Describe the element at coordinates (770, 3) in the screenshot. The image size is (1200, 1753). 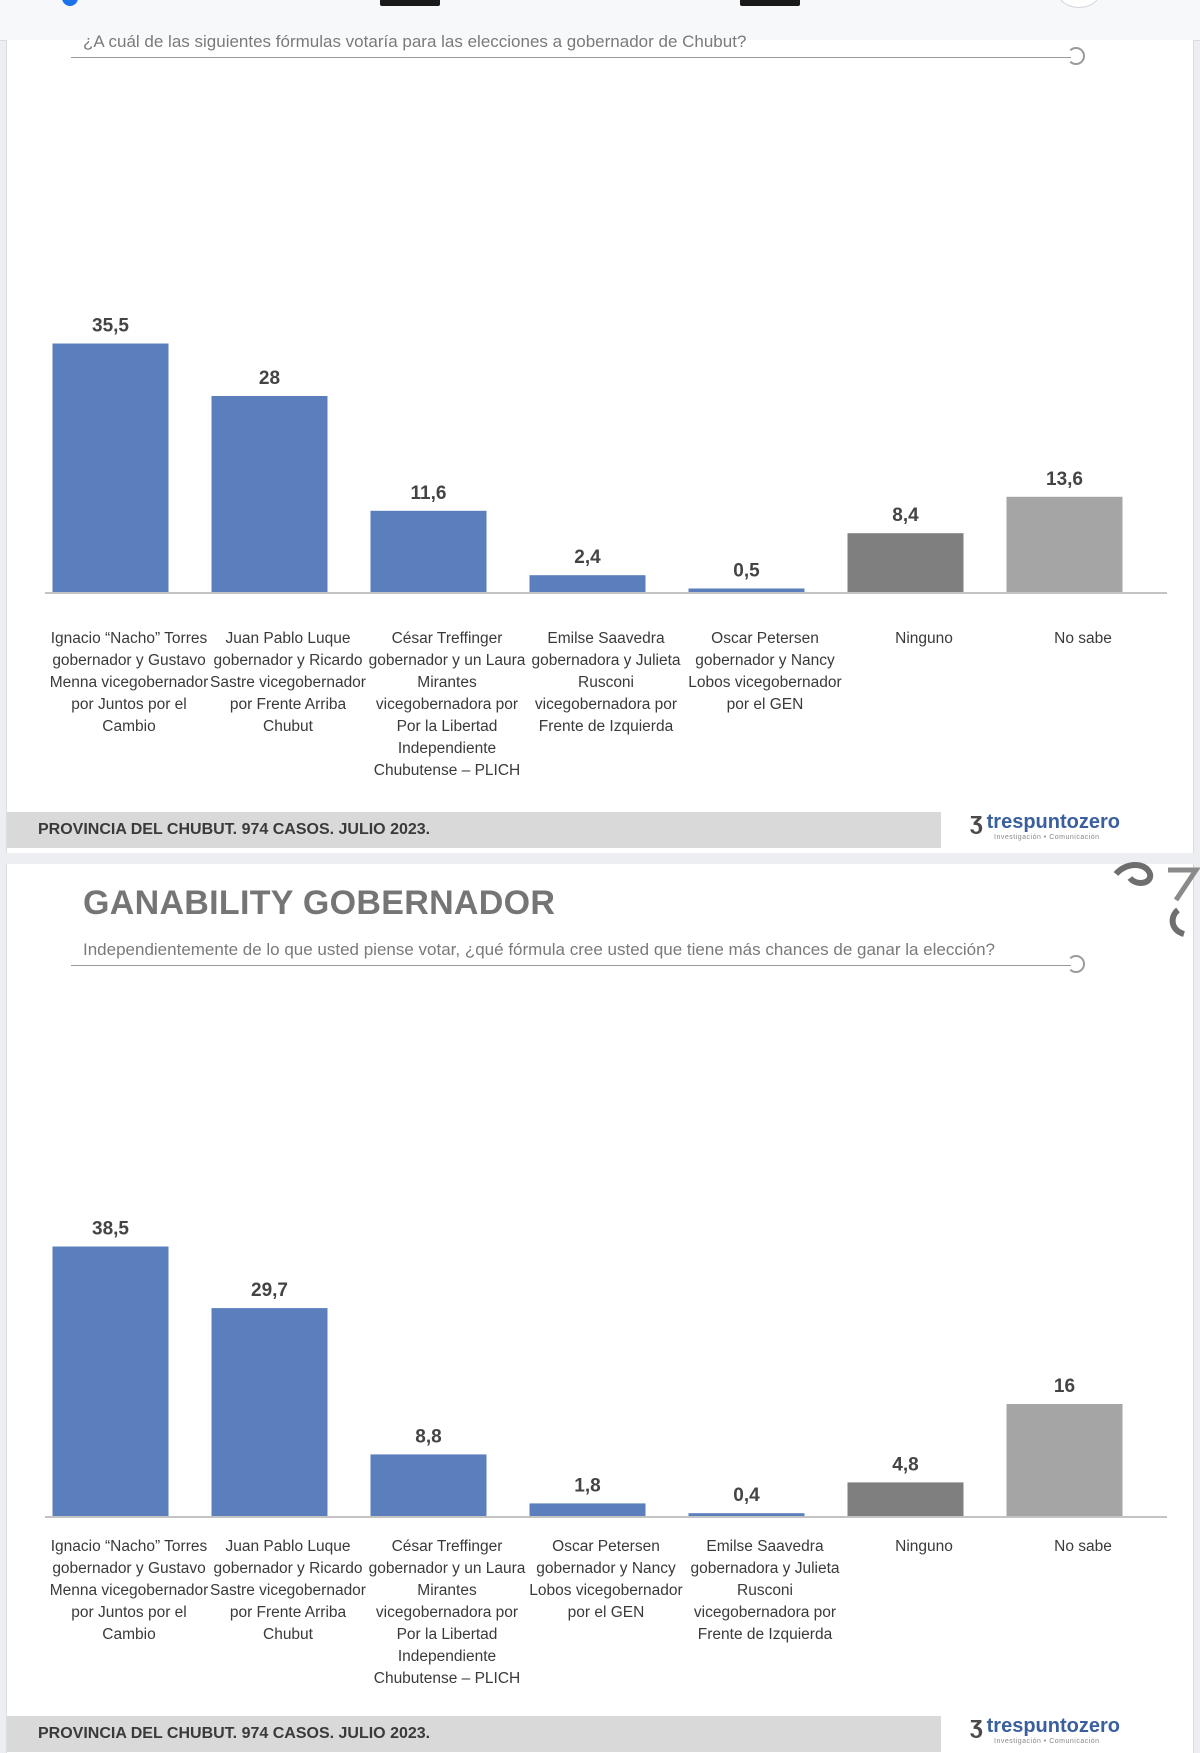
I see `notch-right-icon` at that location.